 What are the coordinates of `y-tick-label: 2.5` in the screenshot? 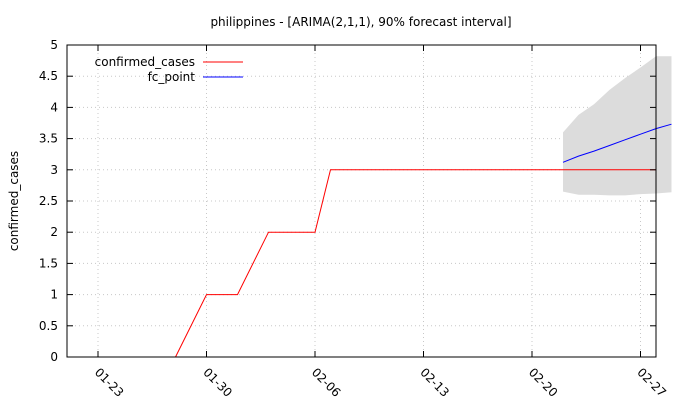 It's located at (48, 201).